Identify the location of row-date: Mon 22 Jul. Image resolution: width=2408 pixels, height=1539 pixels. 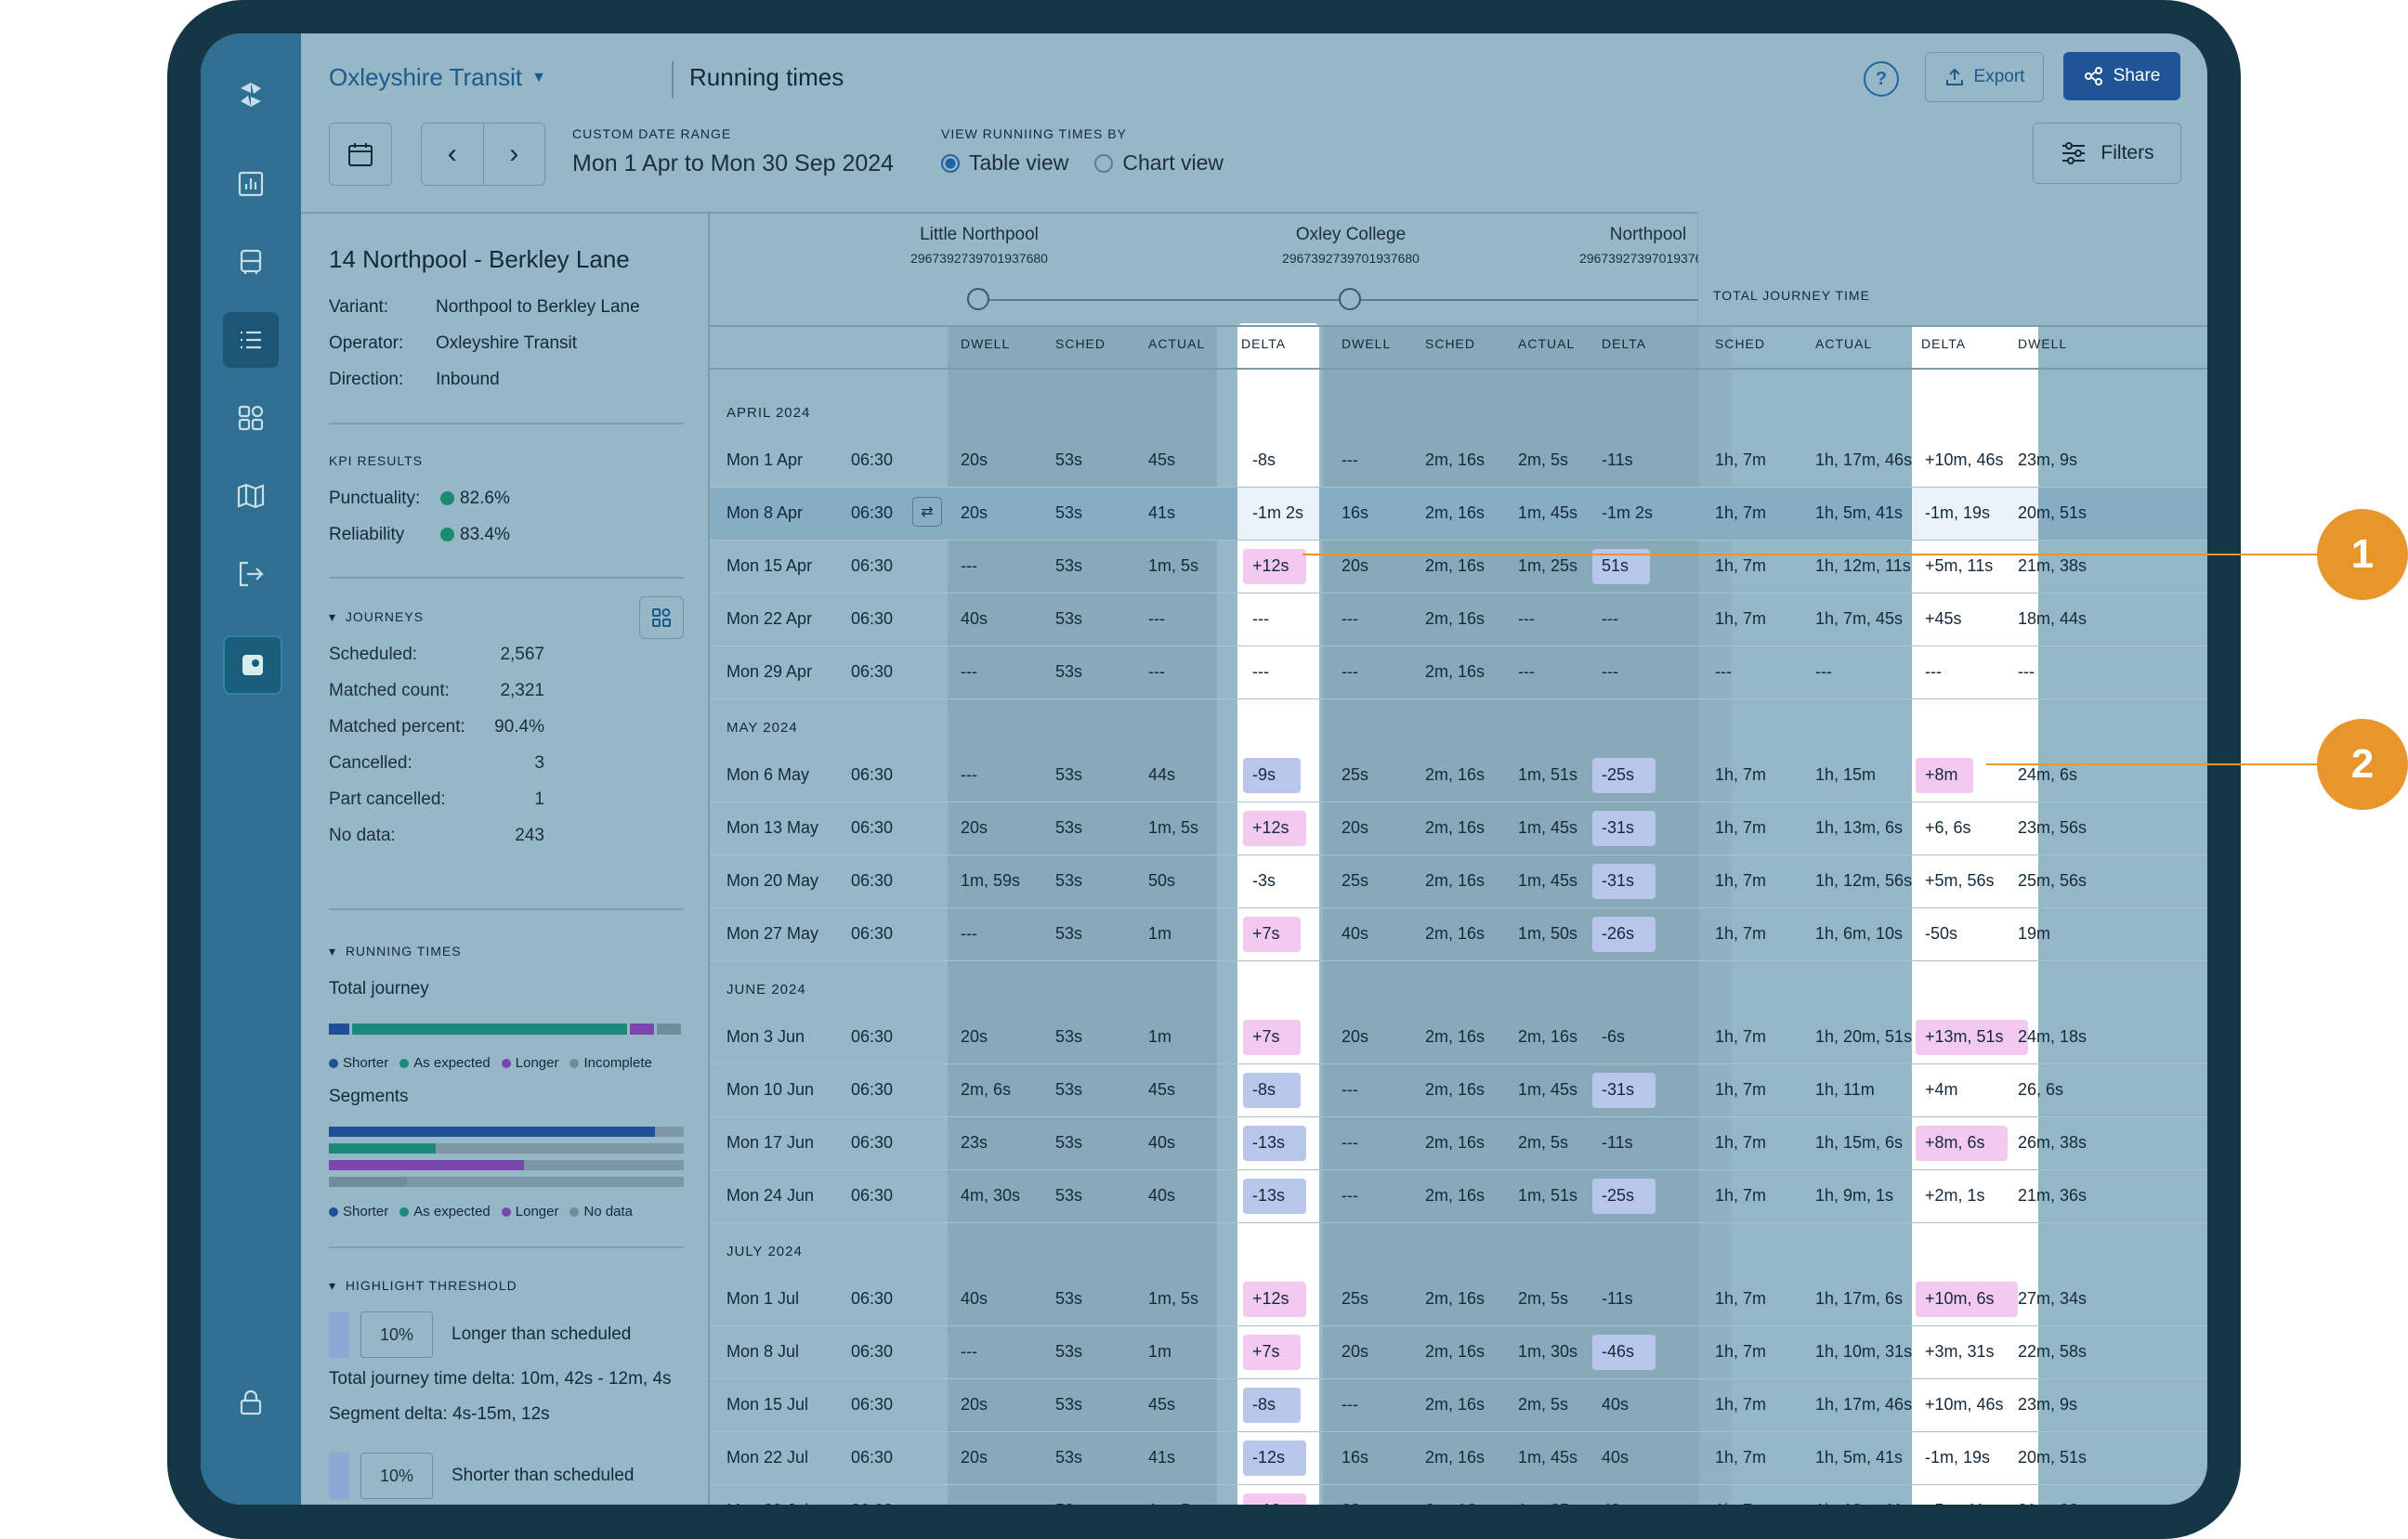
(767, 1457).